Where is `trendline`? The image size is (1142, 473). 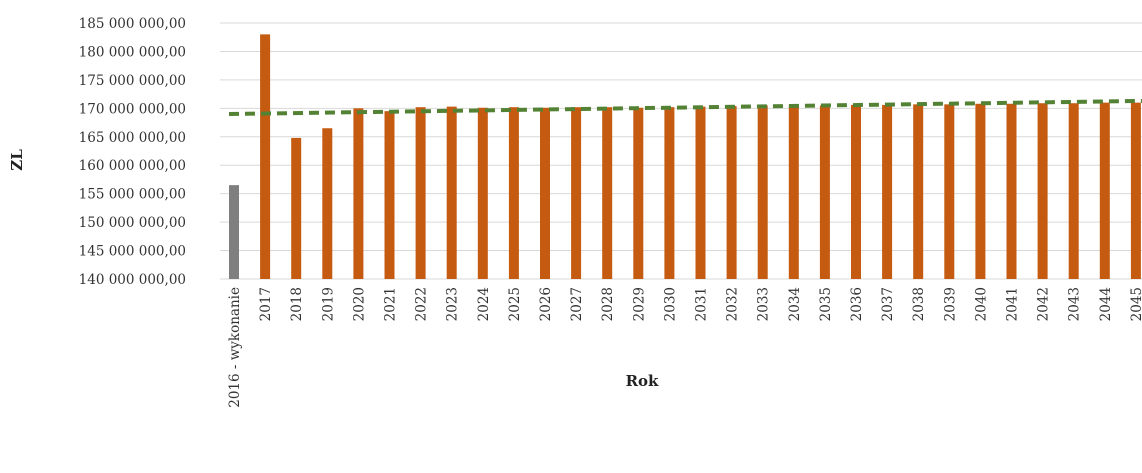
trendline is located at coordinates (685, 107).